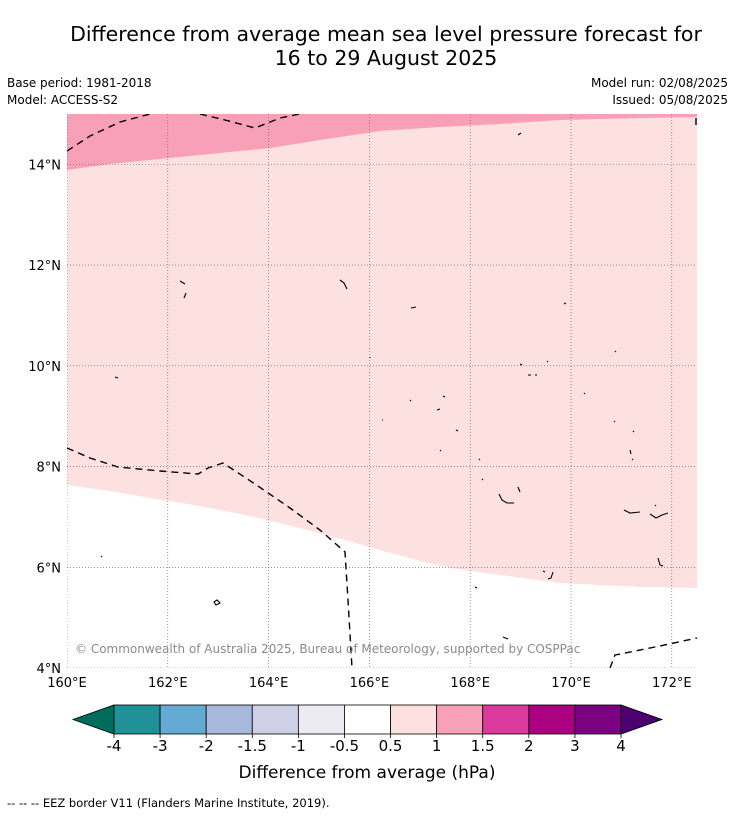 The width and height of the screenshot is (736, 816). I want to click on lon-tick-label: 172°E, so click(672, 683).